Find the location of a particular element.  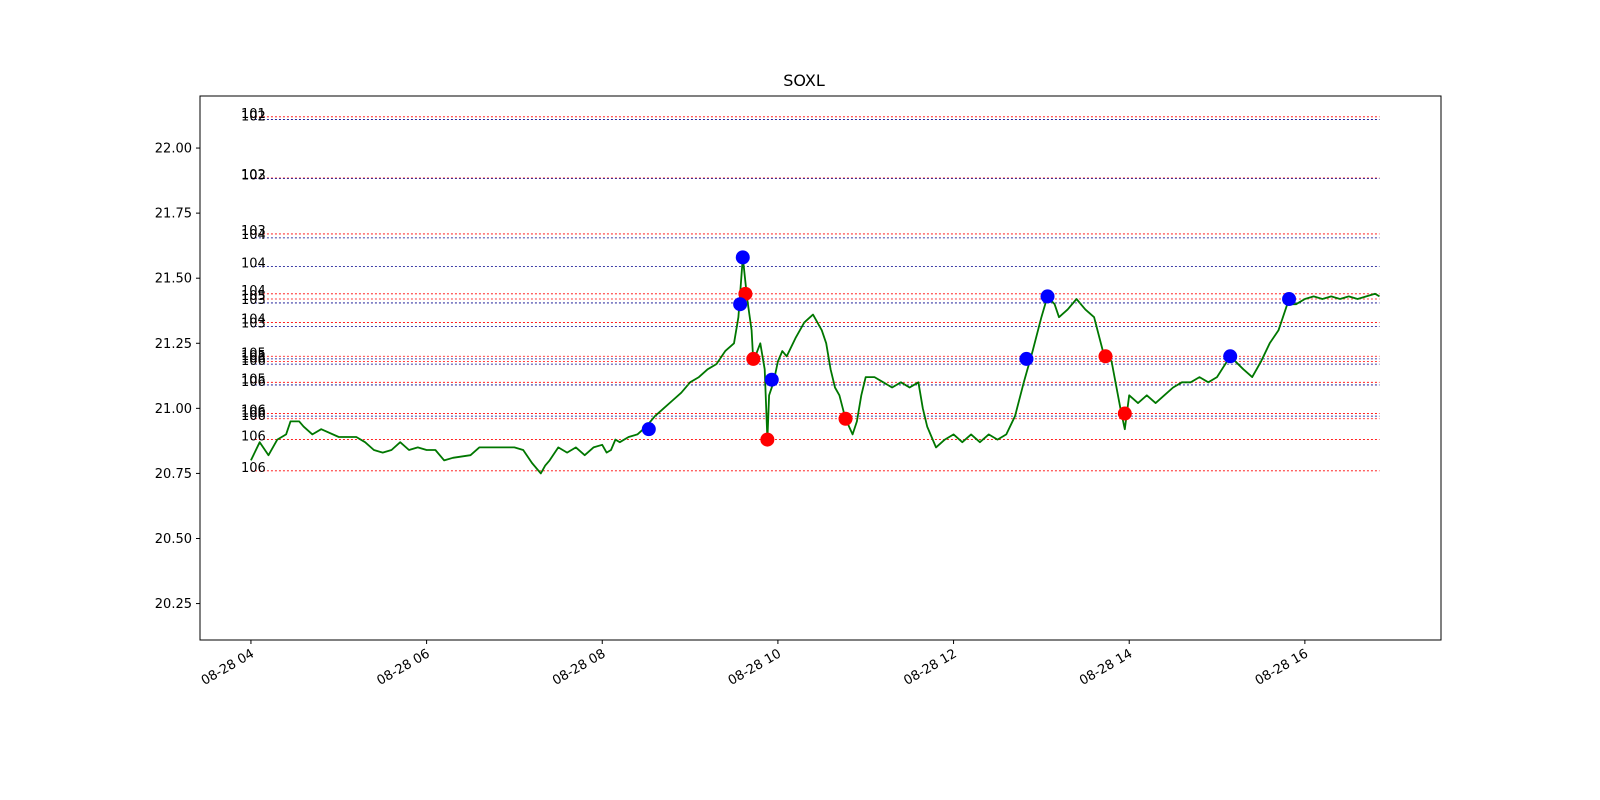

y-tick-label: 20.25 is located at coordinates (173, 604).